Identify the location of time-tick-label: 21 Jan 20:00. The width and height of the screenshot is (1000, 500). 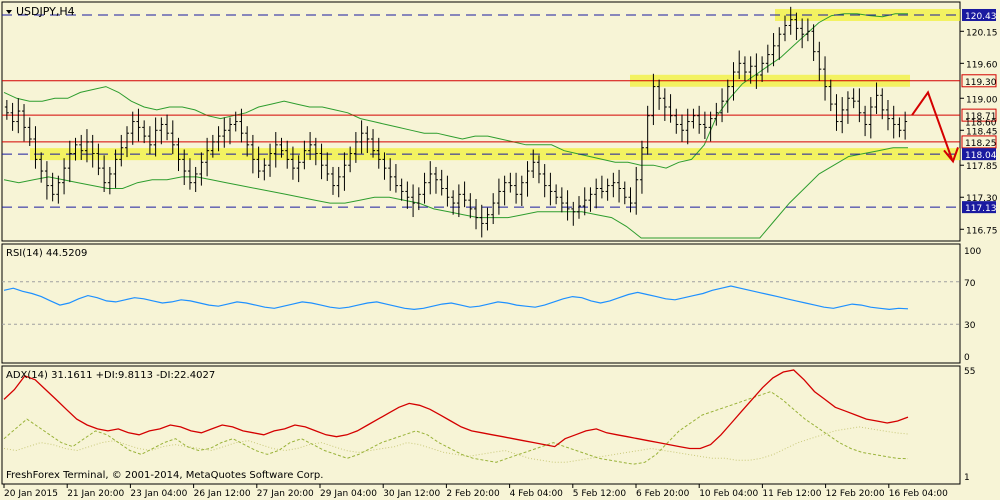
(95, 494).